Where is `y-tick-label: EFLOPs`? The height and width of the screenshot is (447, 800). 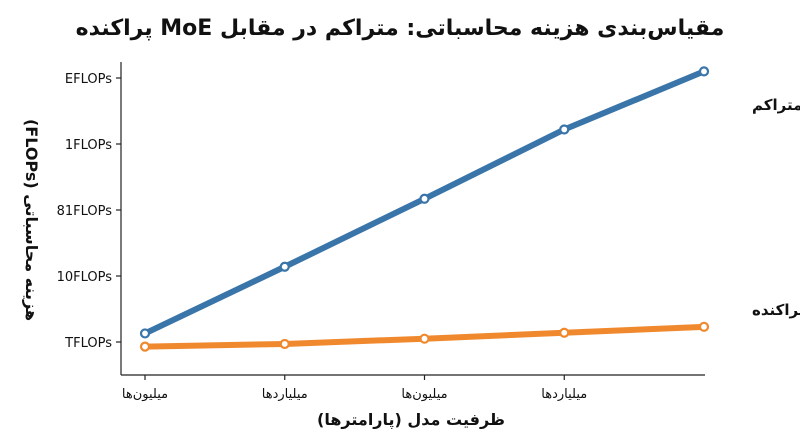 y-tick-label: EFLOPs is located at coordinates (88, 79).